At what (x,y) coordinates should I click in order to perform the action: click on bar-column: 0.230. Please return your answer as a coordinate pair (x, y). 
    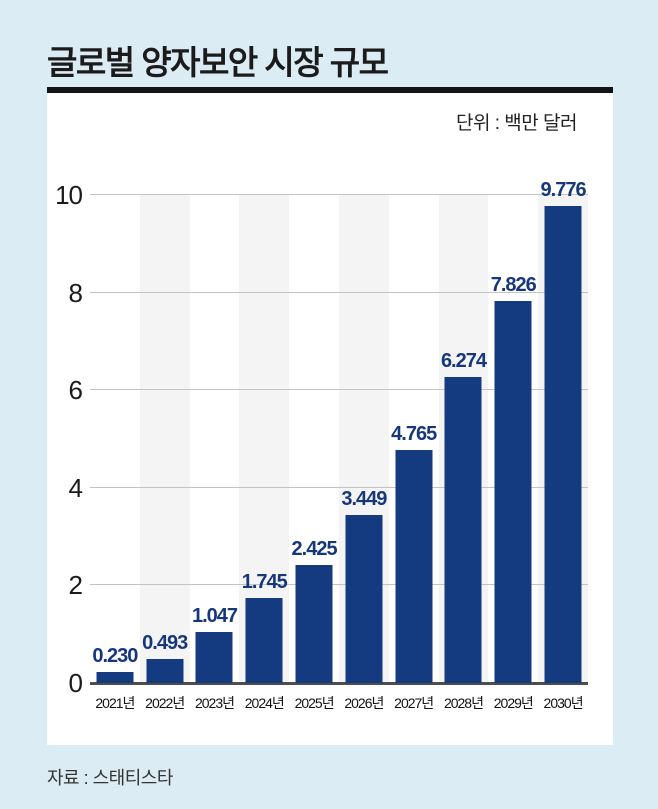
    Looking at the image, I should click on (115, 439).